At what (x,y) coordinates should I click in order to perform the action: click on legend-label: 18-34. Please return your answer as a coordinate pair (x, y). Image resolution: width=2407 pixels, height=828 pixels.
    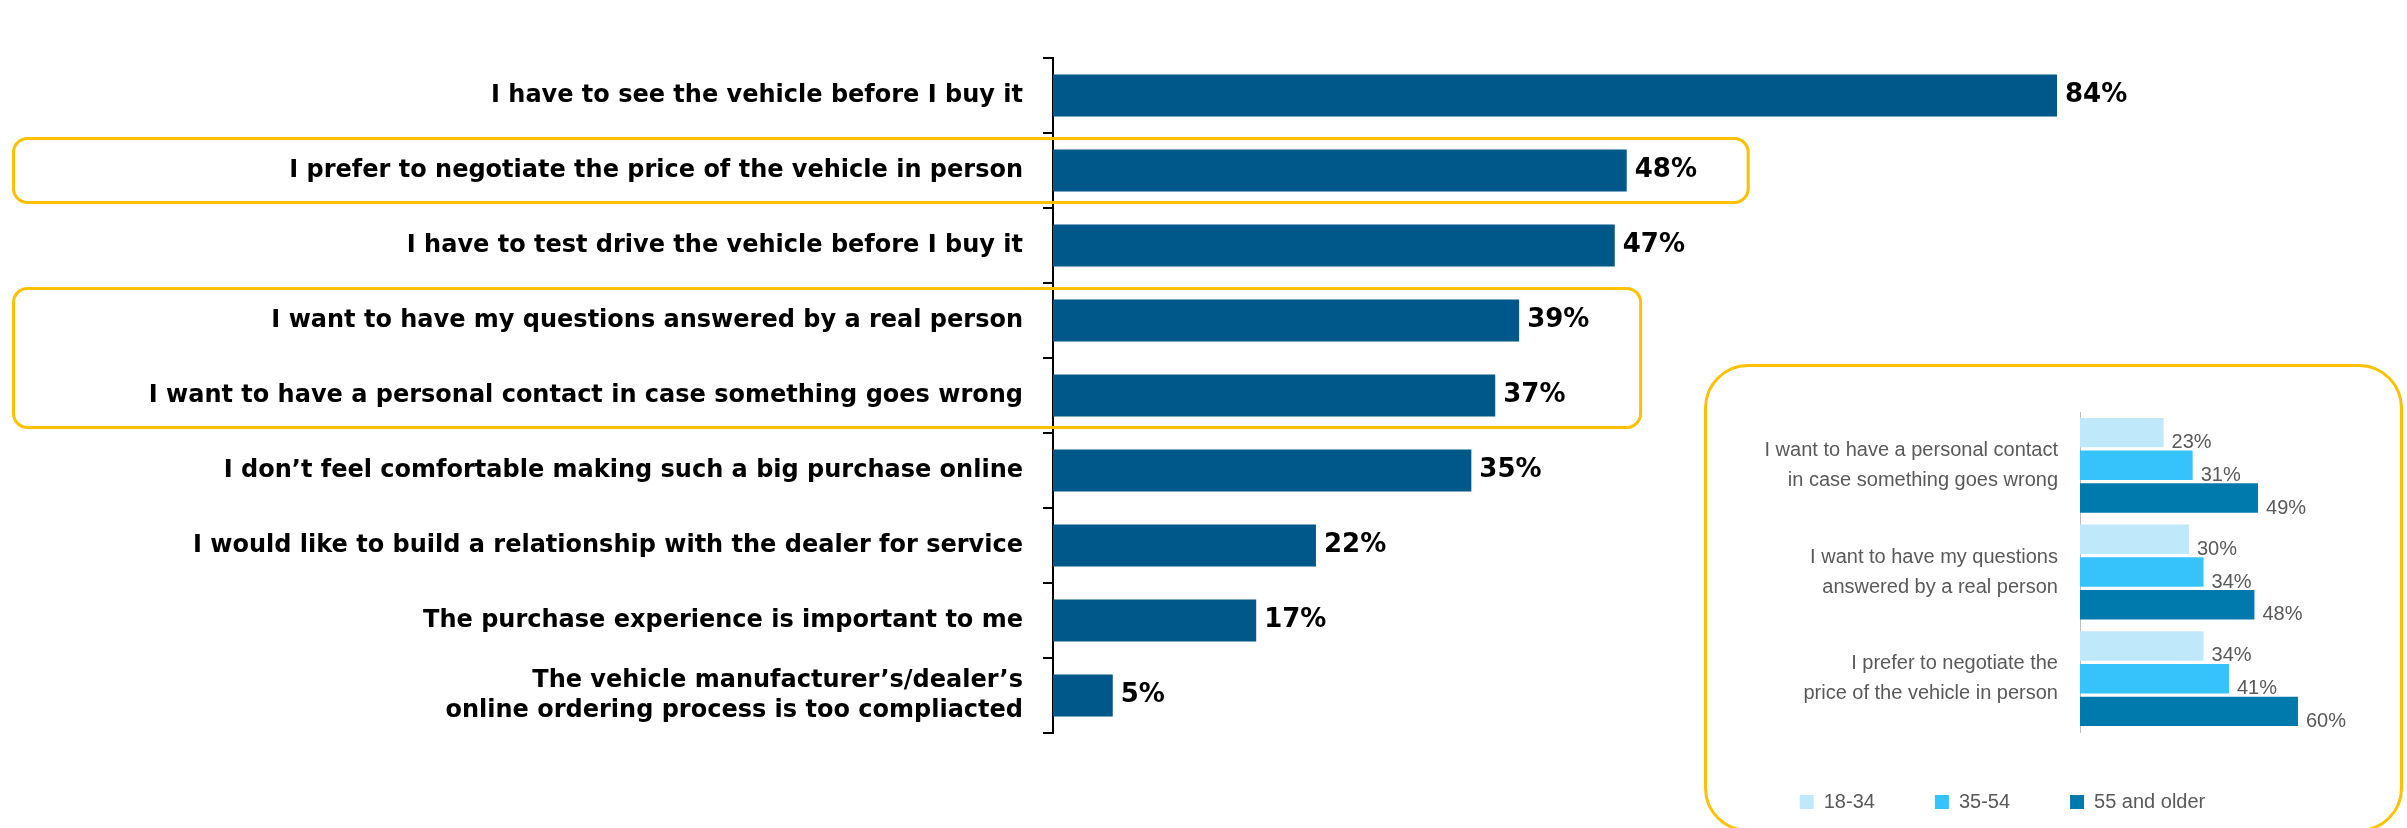
    Looking at the image, I should click on (1849, 800).